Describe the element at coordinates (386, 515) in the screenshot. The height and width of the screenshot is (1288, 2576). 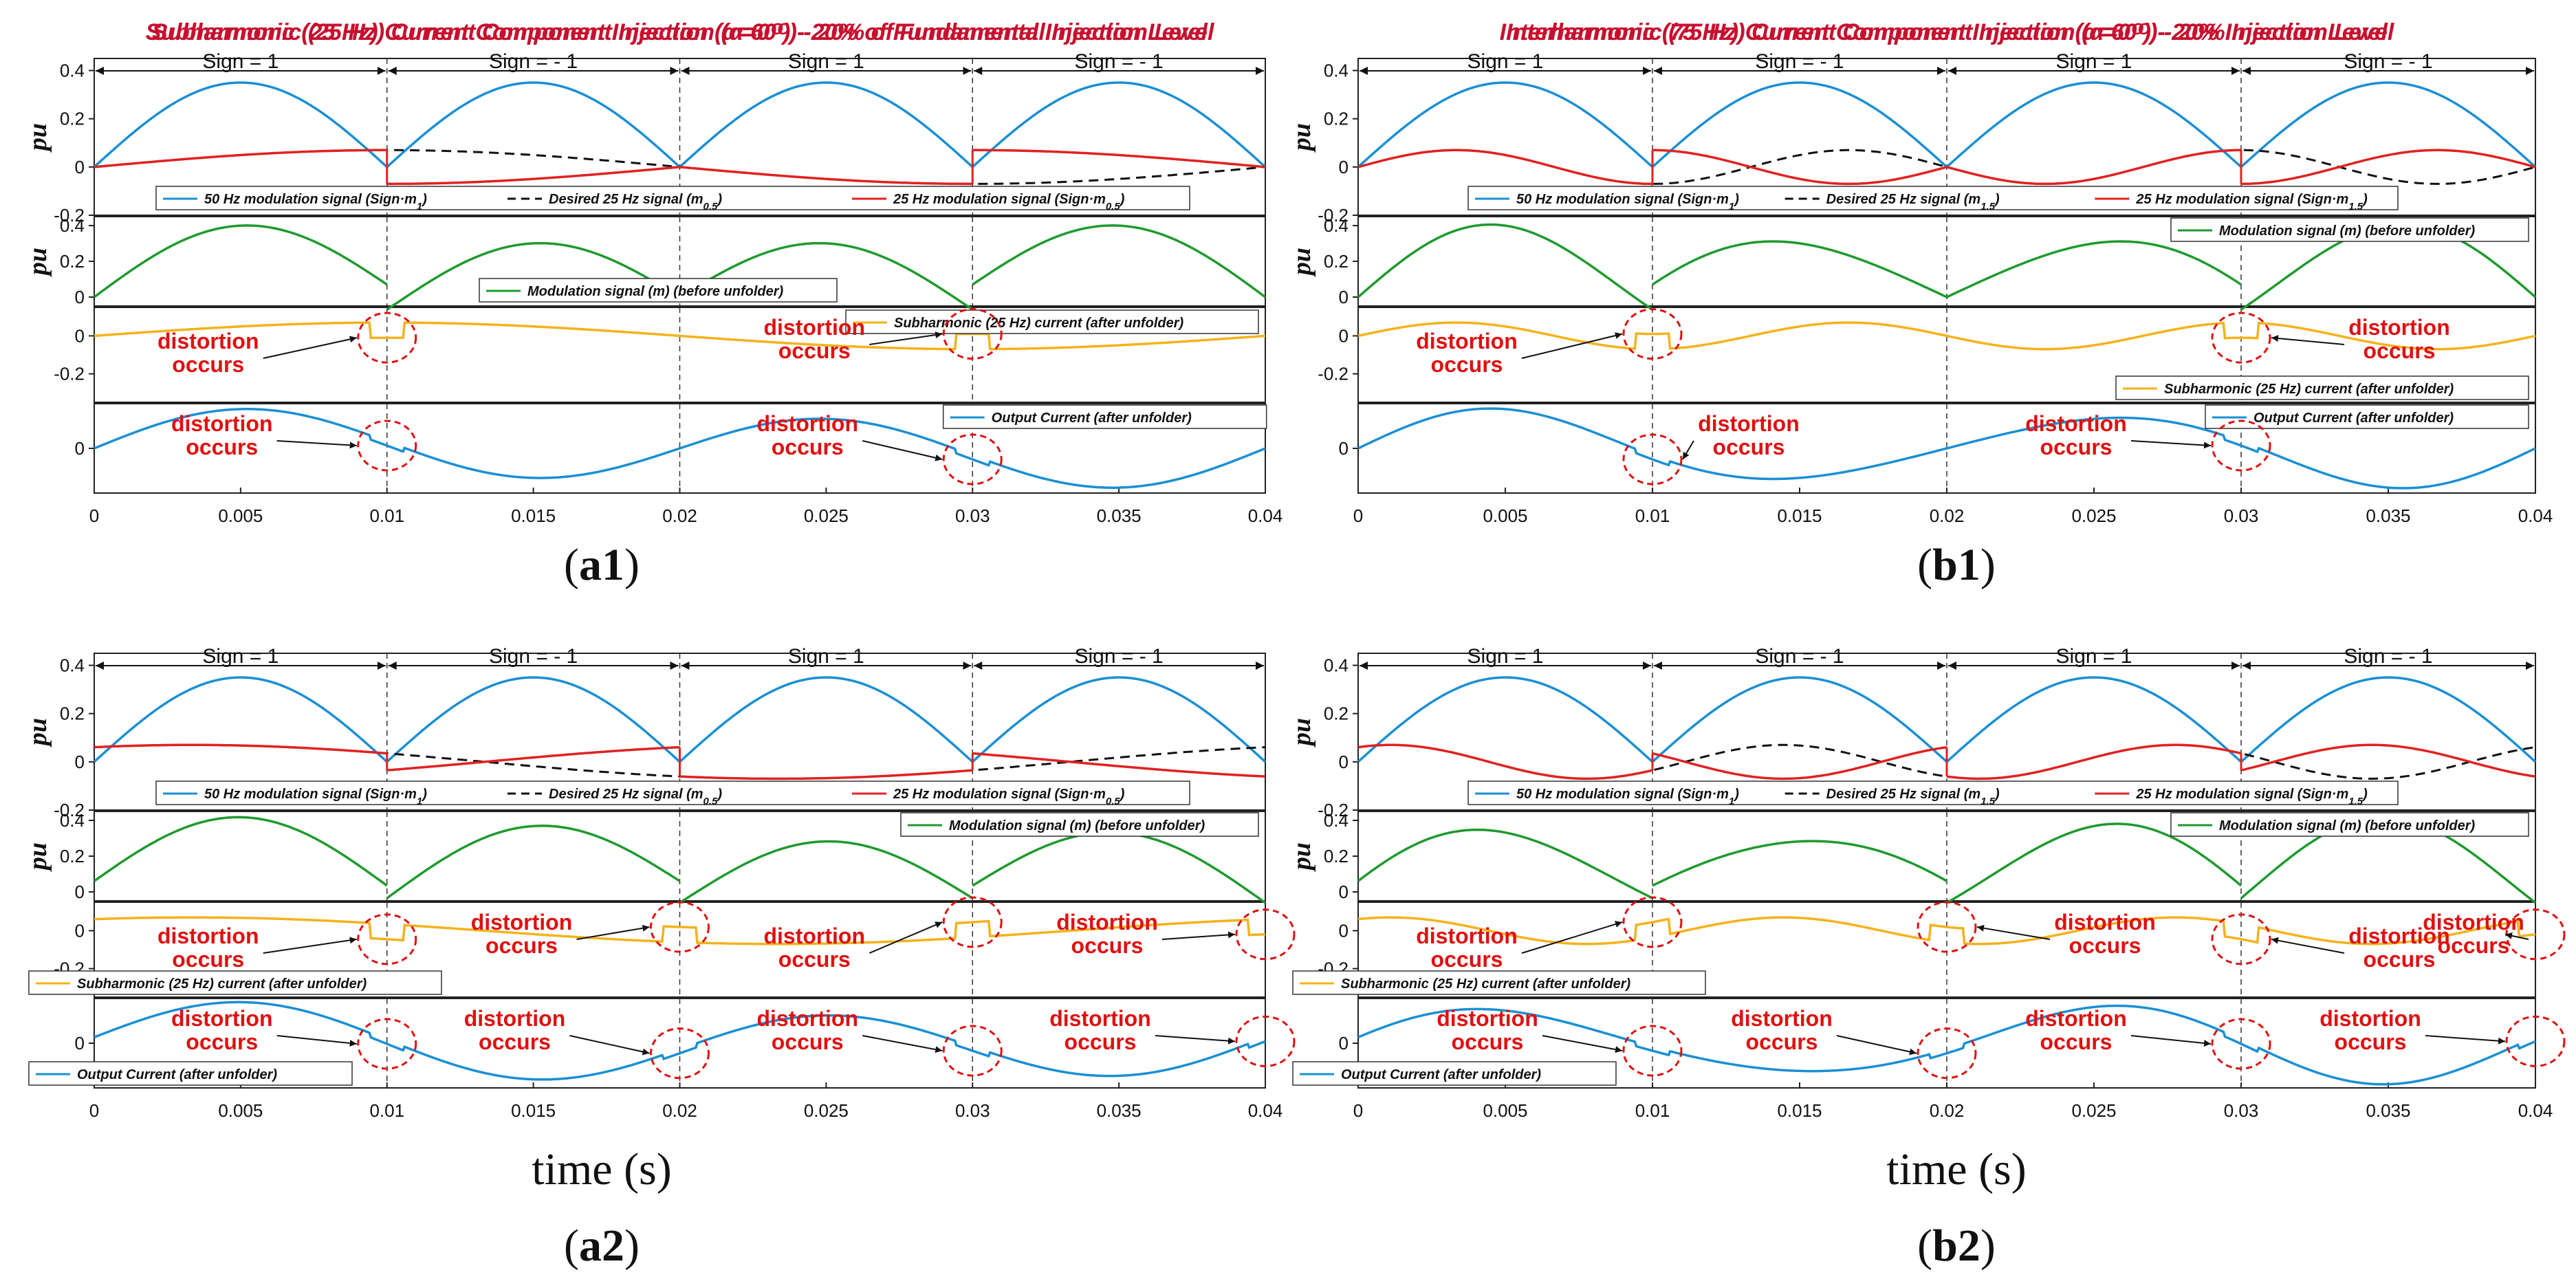
I see `x-tick-label: 0.01` at that location.